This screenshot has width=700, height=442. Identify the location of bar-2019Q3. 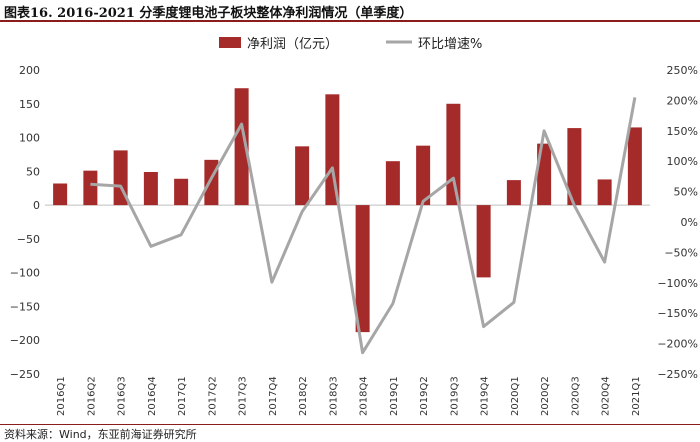
(453, 154).